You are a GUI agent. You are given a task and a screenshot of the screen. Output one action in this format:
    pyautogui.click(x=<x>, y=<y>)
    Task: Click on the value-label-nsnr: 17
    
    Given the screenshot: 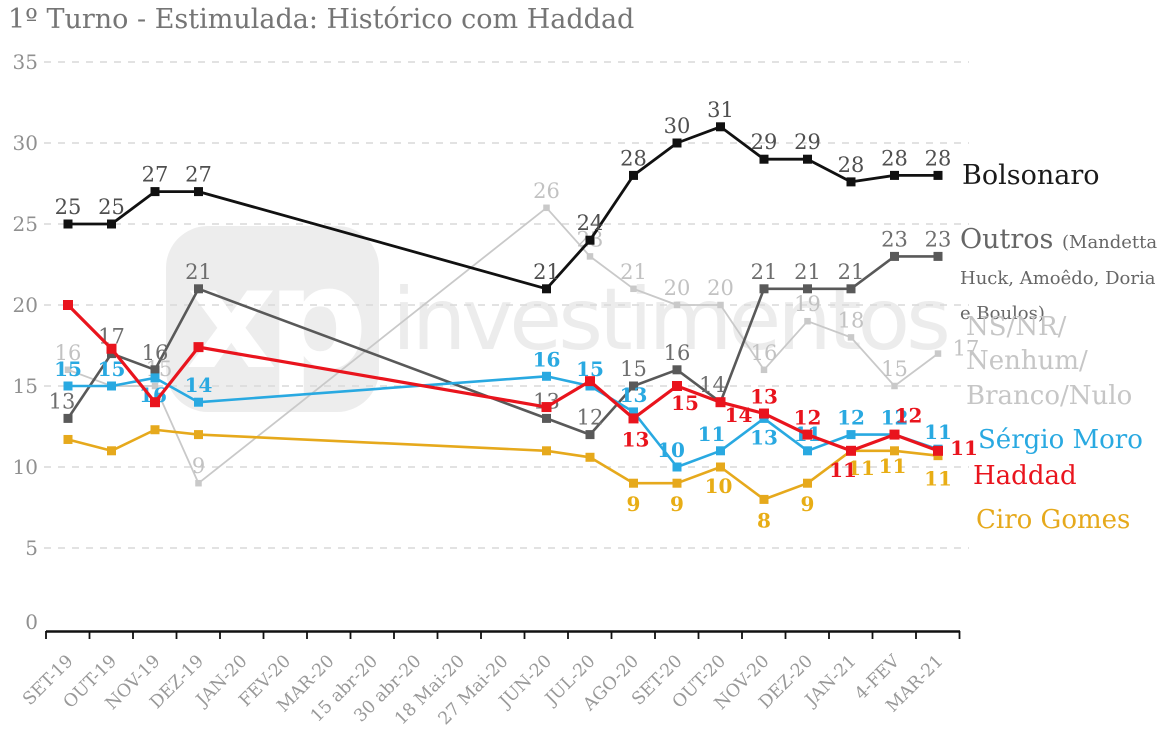 What is the action you would take?
    pyautogui.click(x=966, y=349)
    